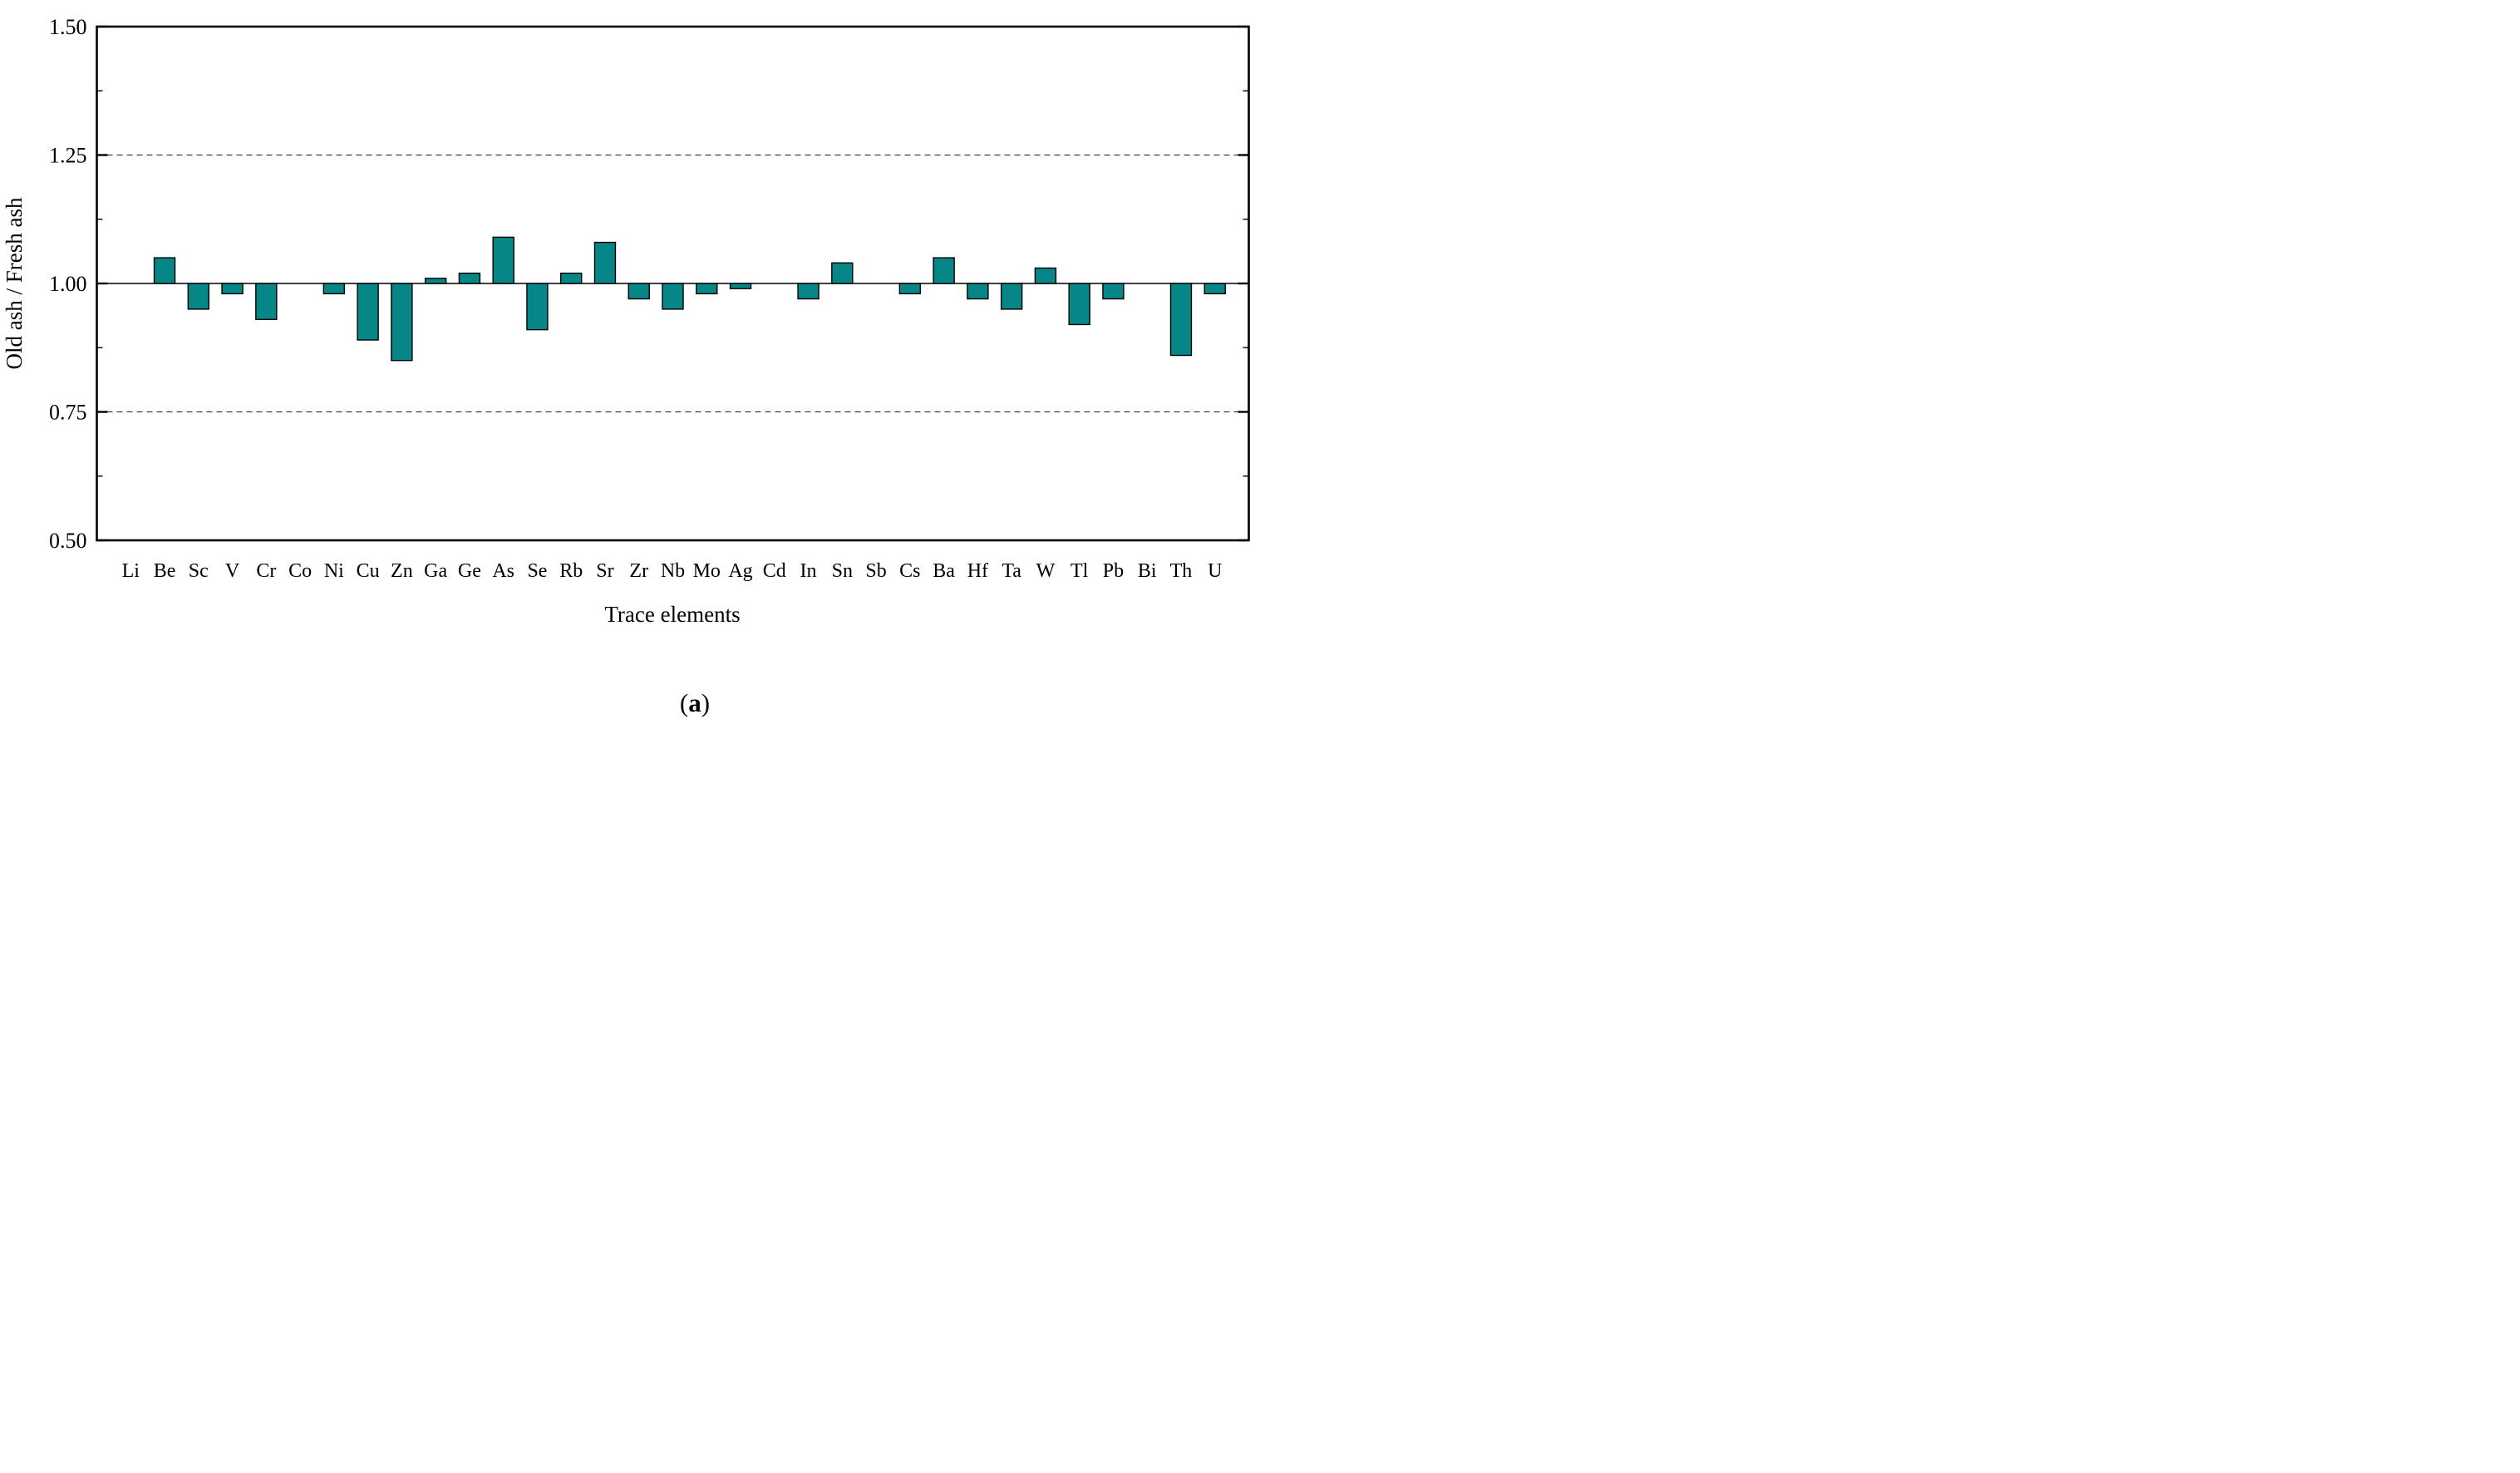 This screenshot has width=2520, height=1473. I want to click on x-tick-label-V: V, so click(232, 571).